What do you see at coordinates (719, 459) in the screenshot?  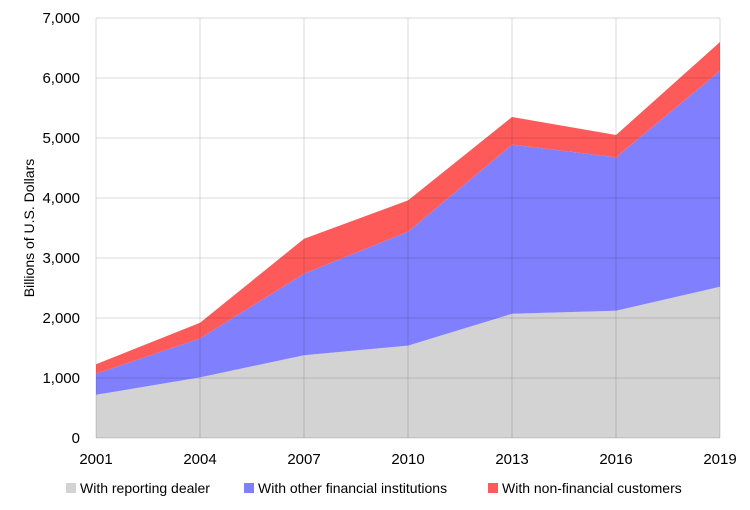 I see `x-tick-label-6: 2019` at bounding box center [719, 459].